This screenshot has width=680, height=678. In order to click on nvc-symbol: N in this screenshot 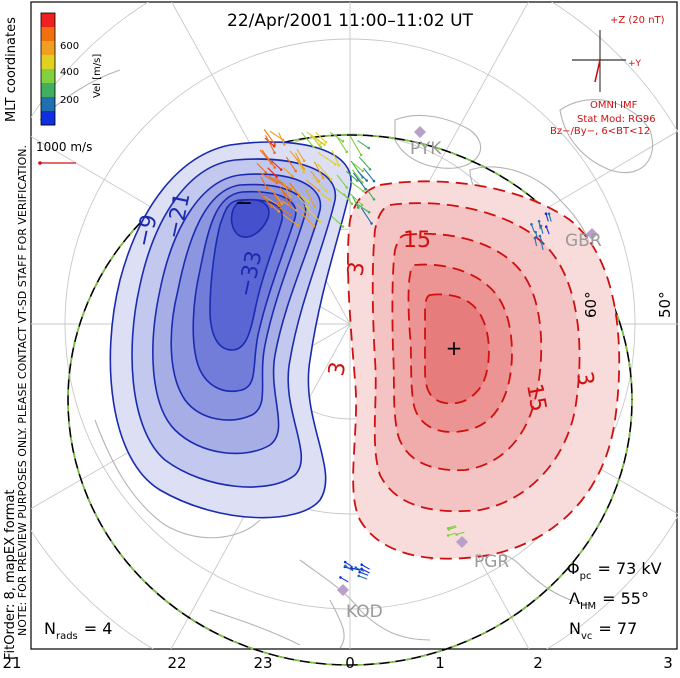, I will do `click(575, 628)`.